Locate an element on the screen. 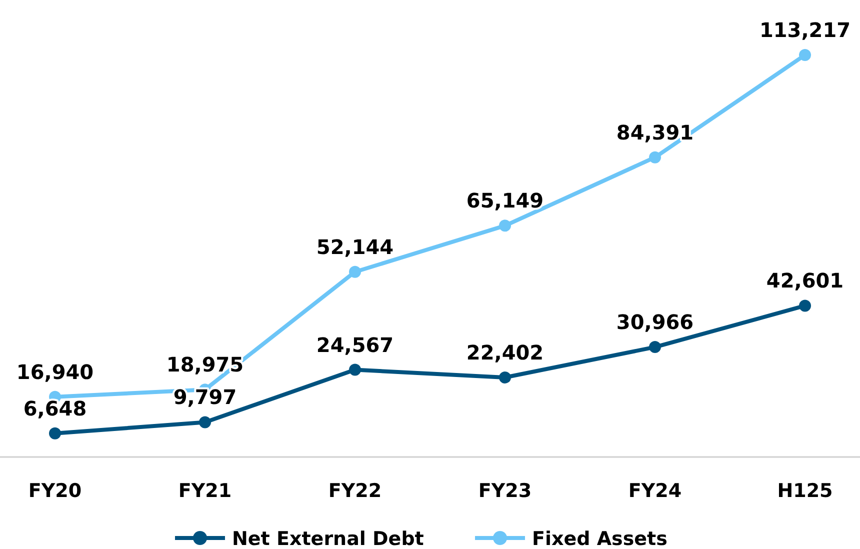 This screenshot has width=860, height=549. data-label: 24,567 is located at coordinates (355, 344).